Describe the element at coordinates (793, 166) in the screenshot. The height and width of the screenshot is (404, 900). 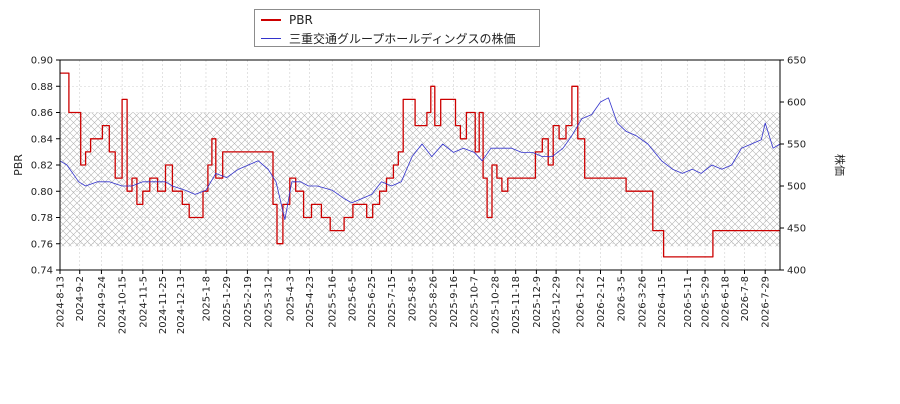
I see `right-axis-ticks: 400 450 500 550 600 650` at that location.